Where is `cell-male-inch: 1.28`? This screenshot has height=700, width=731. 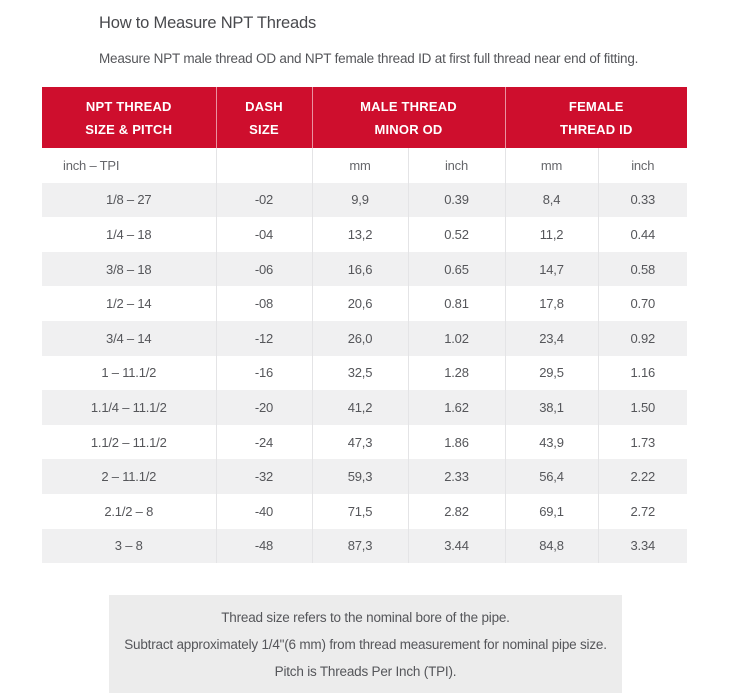 cell-male-inch: 1.28 is located at coordinates (457, 373).